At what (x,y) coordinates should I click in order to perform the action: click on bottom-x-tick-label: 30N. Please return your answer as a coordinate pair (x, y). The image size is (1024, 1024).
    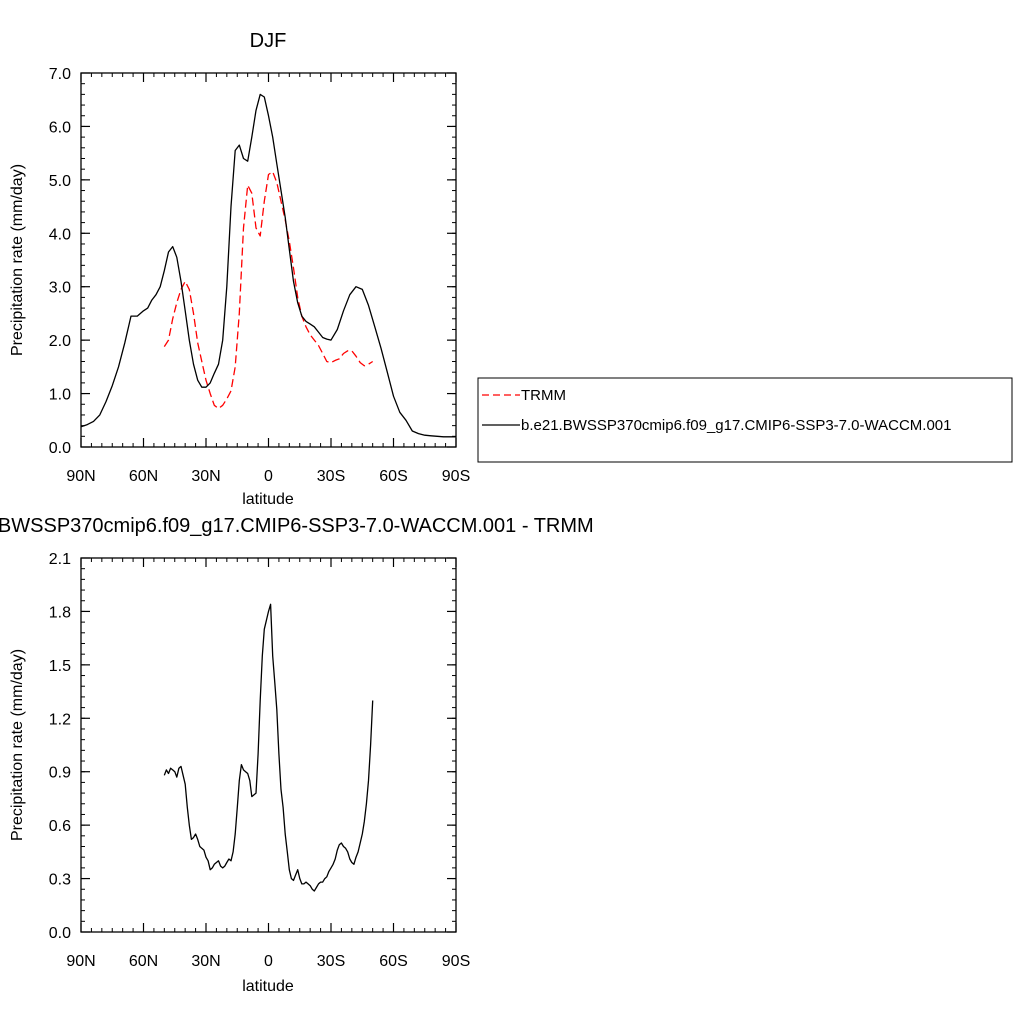
    Looking at the image, I should click on (205, 961).